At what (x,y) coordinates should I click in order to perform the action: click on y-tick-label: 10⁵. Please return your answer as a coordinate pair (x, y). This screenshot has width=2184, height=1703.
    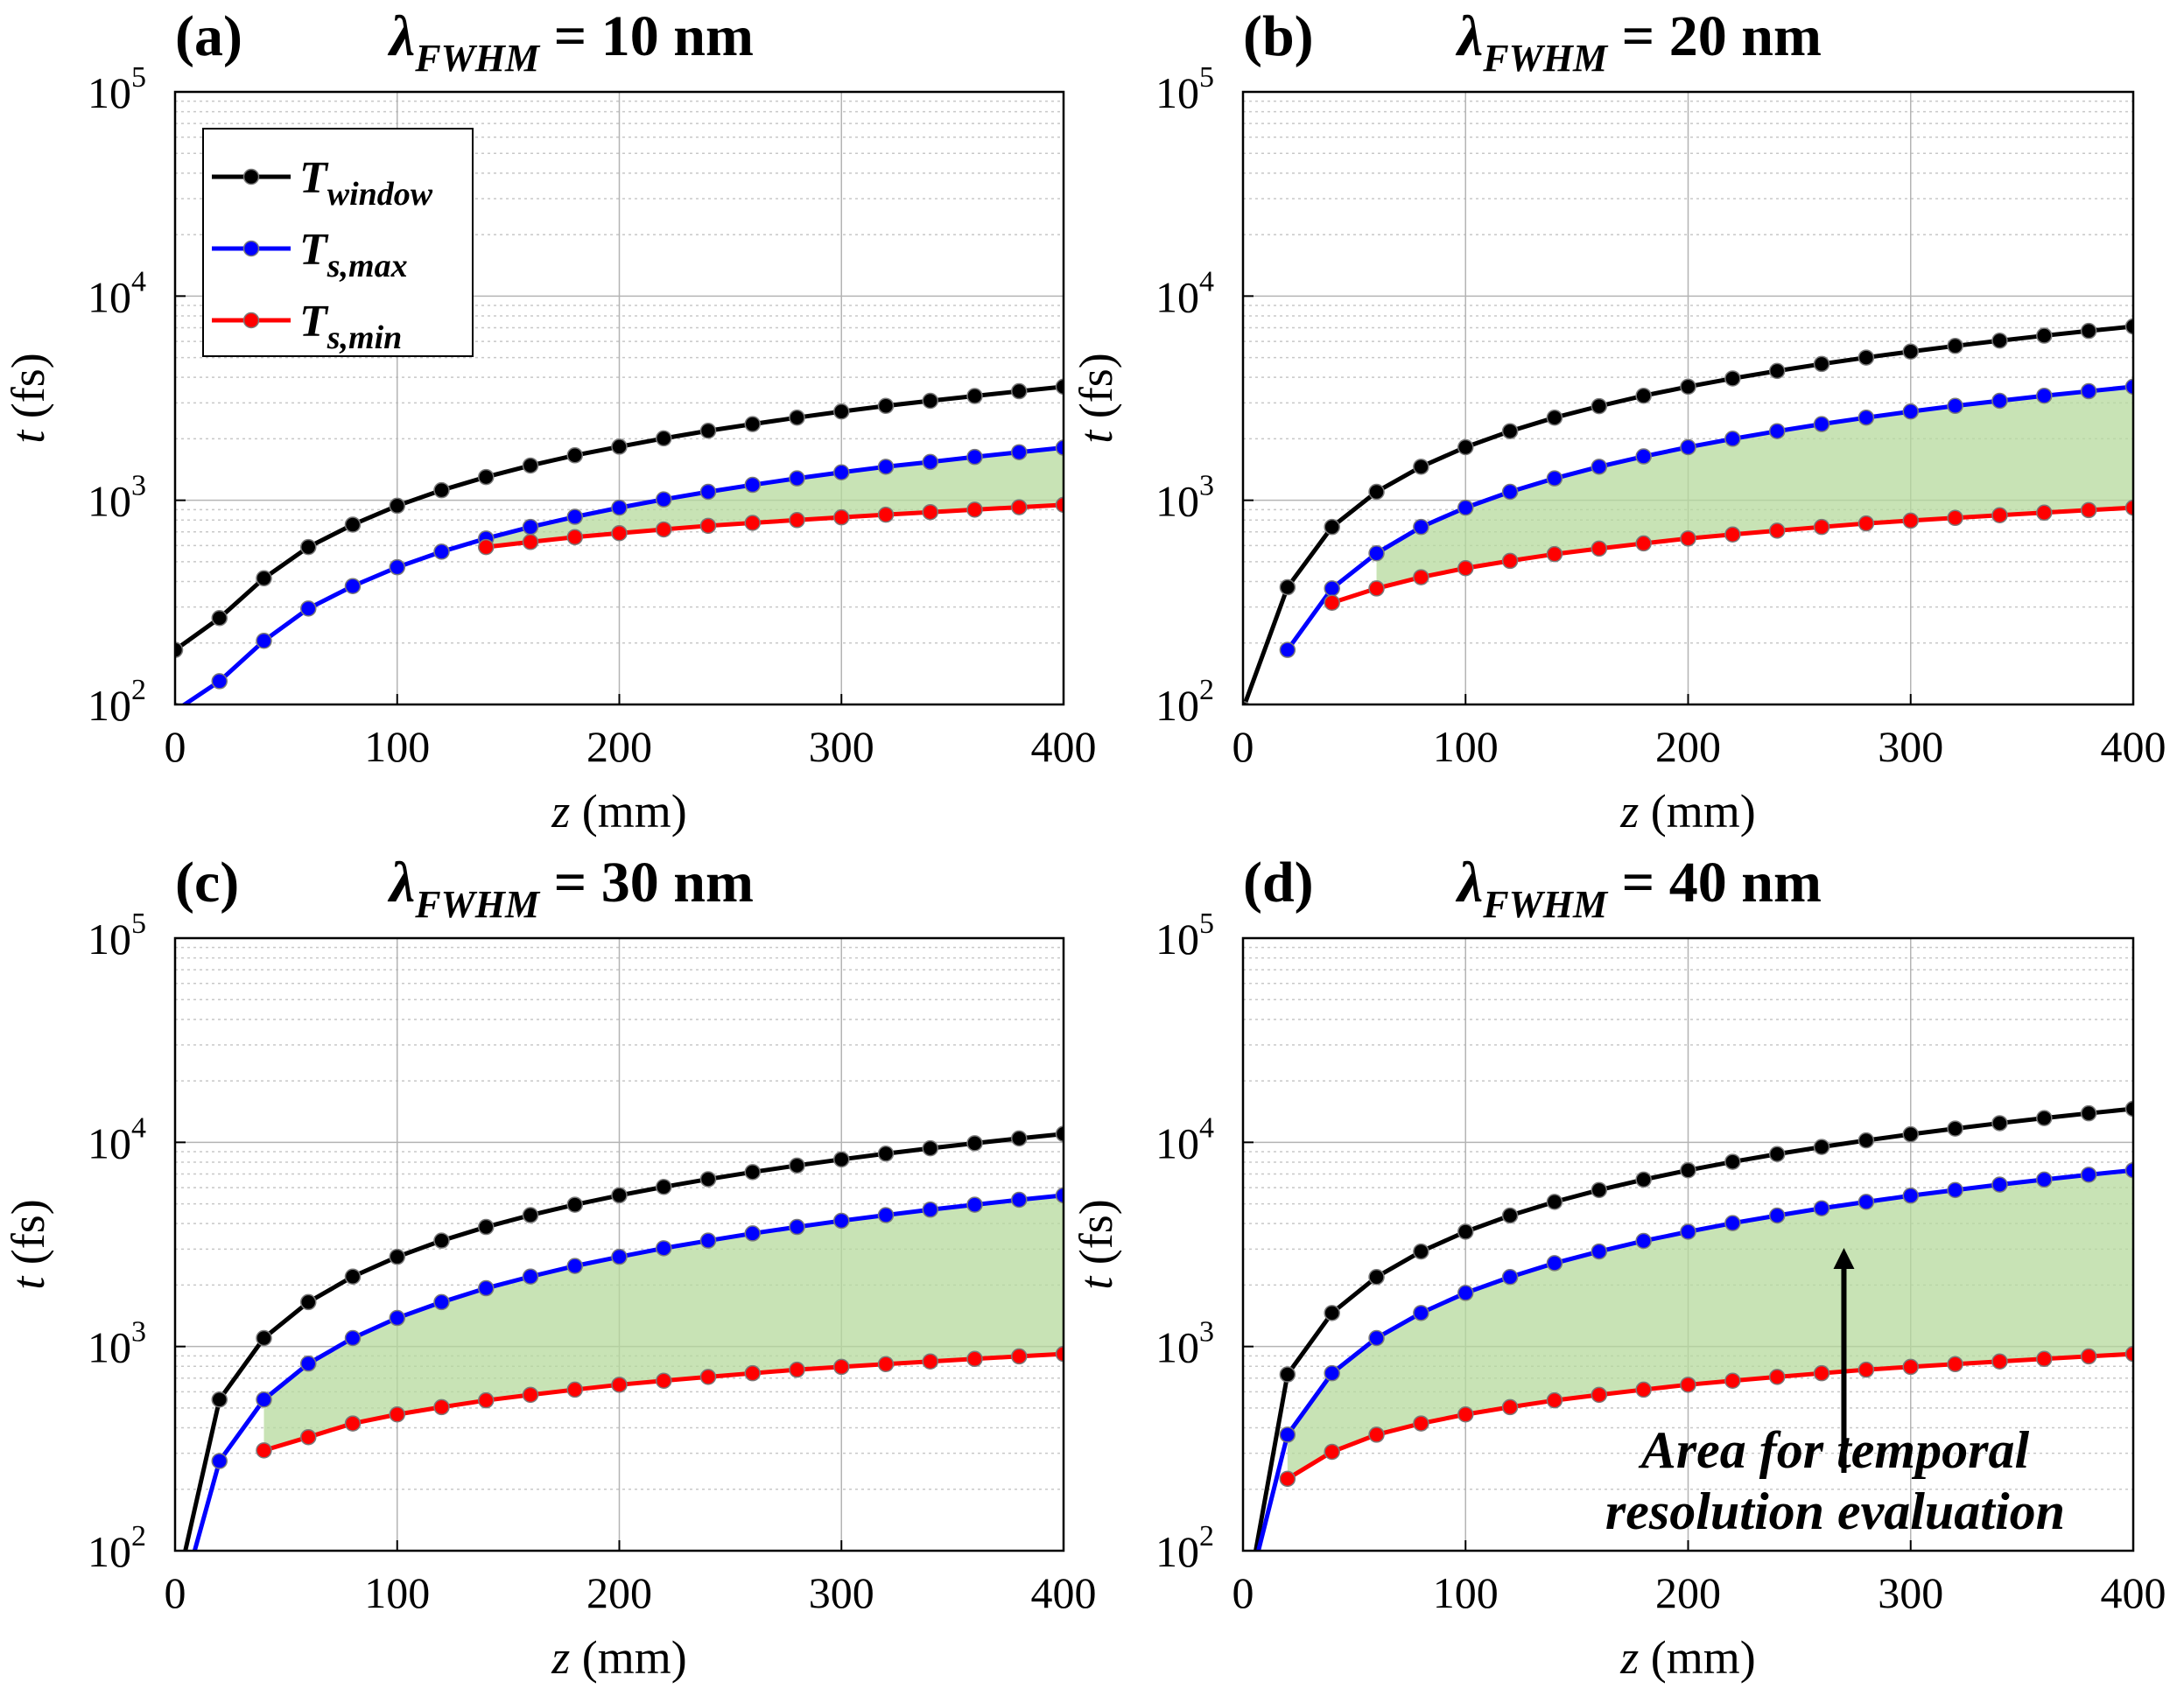
    Looking at the image, I should click on (1184, 936).